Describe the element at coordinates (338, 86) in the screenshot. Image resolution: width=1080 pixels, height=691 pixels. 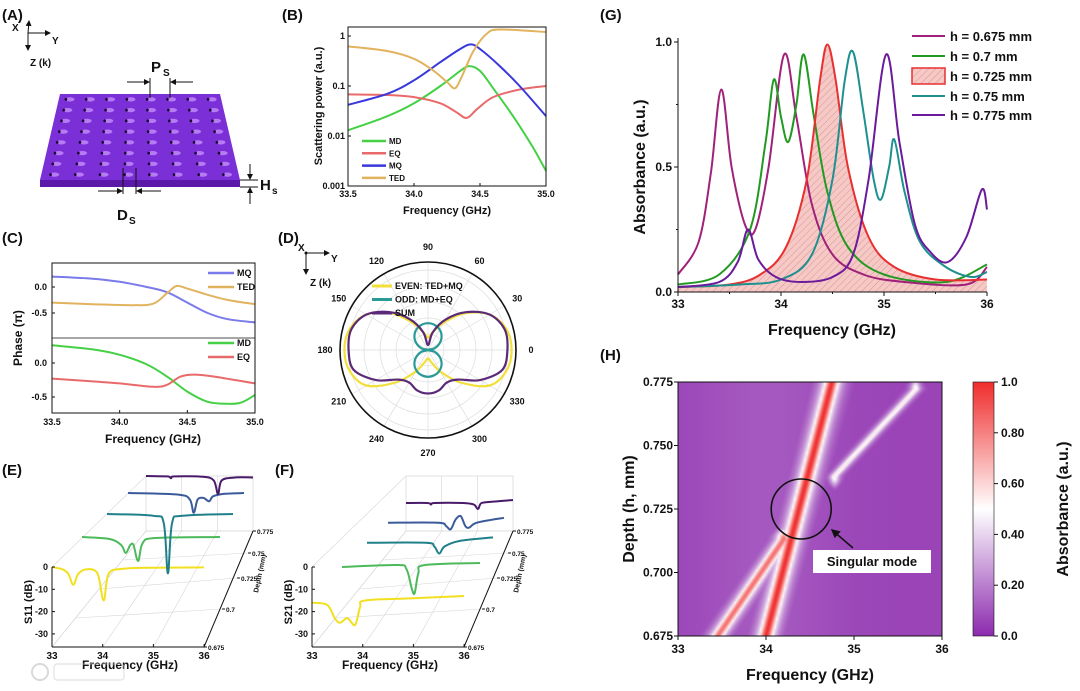
I see `y-tick-label: 0.1` at that location.